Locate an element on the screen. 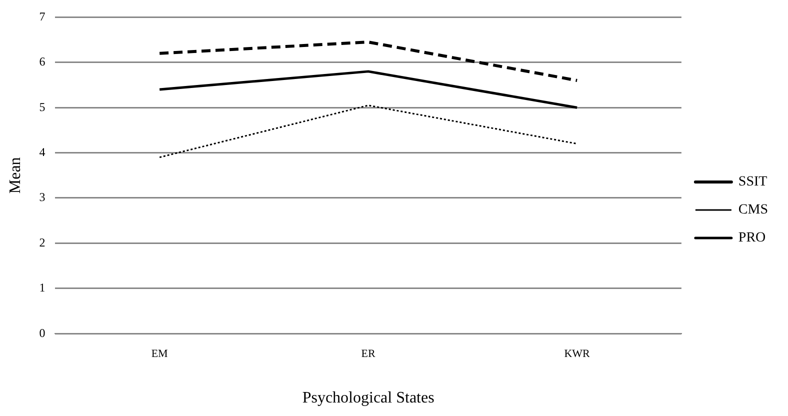 The height and width of the screenshot is (416, 788). y-tick-label: 6 is located at coordinates (42, 61).